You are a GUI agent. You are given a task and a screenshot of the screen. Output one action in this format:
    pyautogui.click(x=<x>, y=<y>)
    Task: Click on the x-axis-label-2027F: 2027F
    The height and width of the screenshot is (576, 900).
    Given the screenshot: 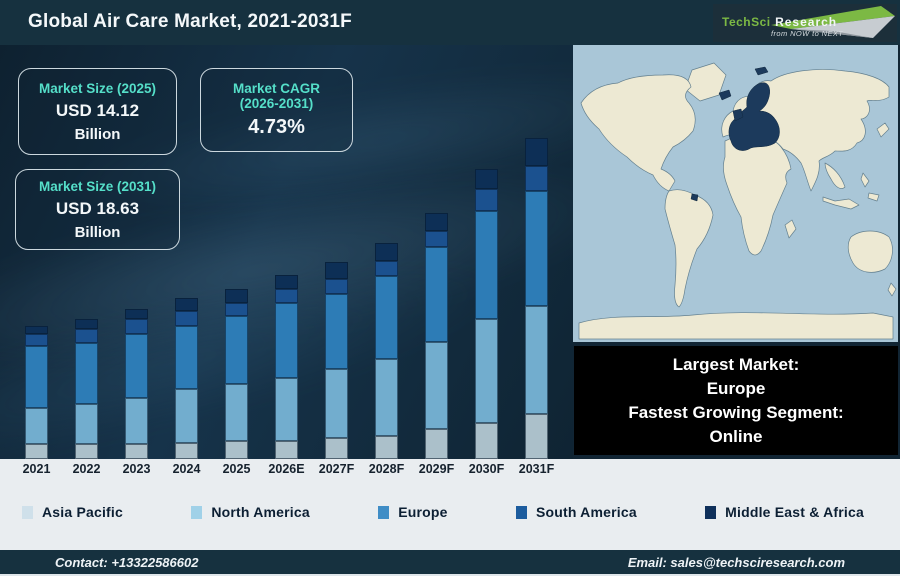 What is the action you would take?
    pyautogui.click(x=336, y=469)
    